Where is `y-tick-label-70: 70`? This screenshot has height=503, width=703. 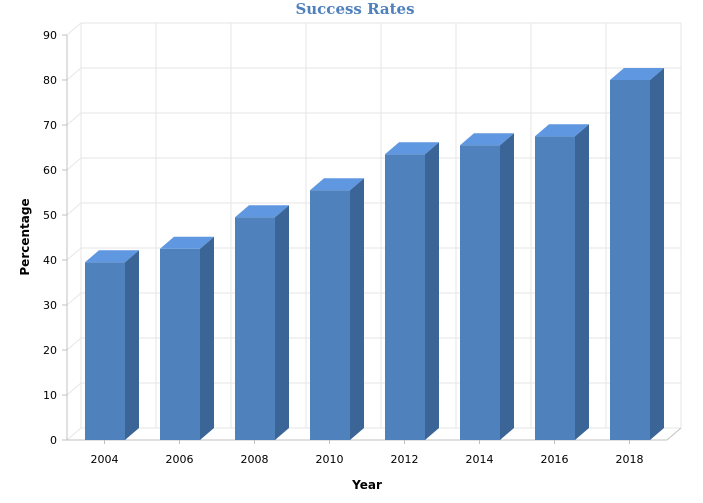
y-tick-label-70: 70 is located at coordinates (50, 125).